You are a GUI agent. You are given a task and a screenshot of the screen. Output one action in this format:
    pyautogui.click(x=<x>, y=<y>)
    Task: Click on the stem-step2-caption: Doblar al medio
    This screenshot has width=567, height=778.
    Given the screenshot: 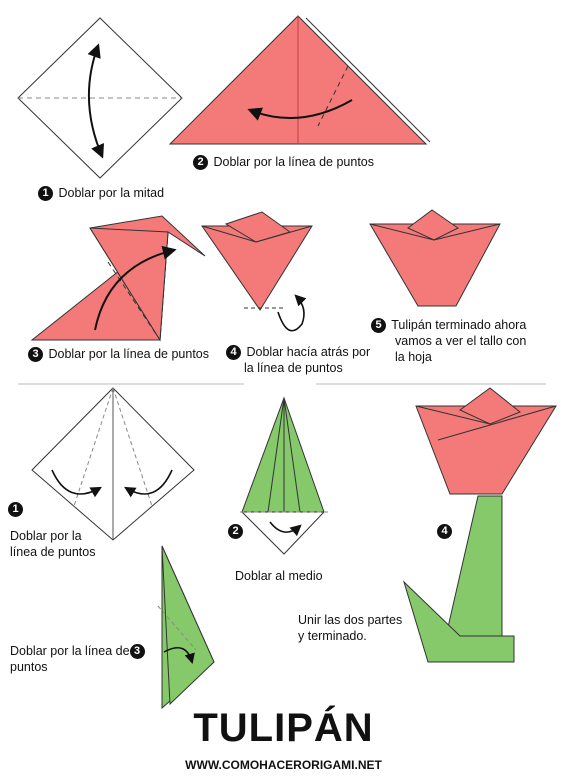 What is the action you would take?
    pyautogui.click(x=279, y=576)
    